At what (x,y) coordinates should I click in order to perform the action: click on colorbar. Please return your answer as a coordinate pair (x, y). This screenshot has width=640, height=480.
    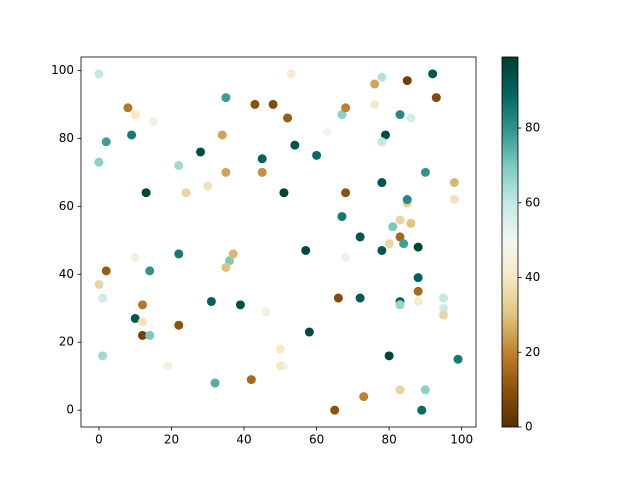
    Looking at the image, I should click on (510, 242).